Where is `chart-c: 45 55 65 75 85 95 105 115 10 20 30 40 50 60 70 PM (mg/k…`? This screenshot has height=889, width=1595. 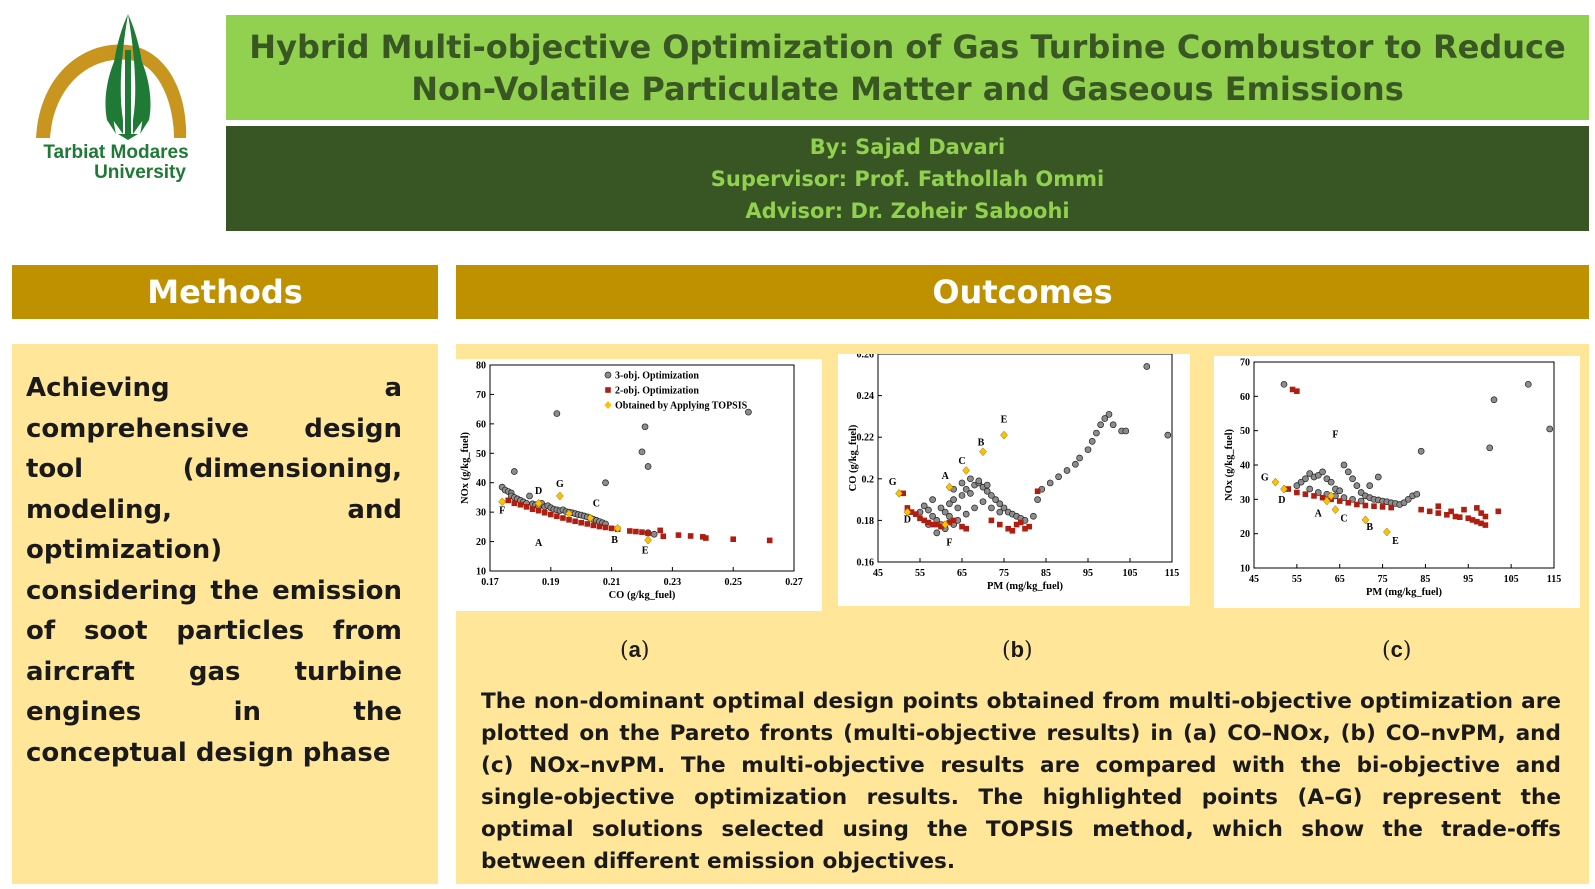
chart-c: 45 55 65 75 85 95 105 115 10 20 30 40 50 60 70 PM (mg/k… is located at coordinates (1397, 482).